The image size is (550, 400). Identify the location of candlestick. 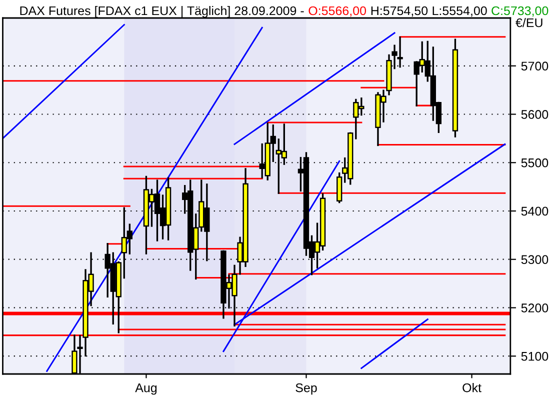
(339, 188).